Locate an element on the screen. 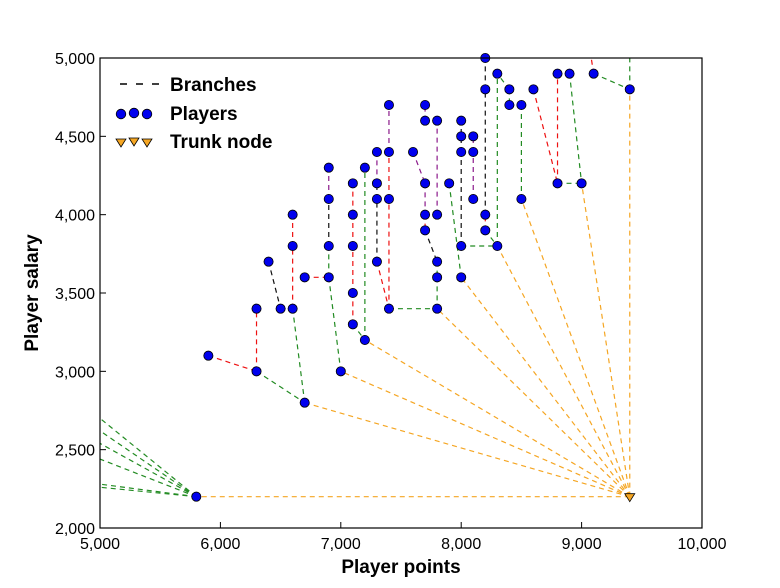 This screenshot has height=588, width=780. x-tick-label: 10,000 is located at coordinates (702, 544).